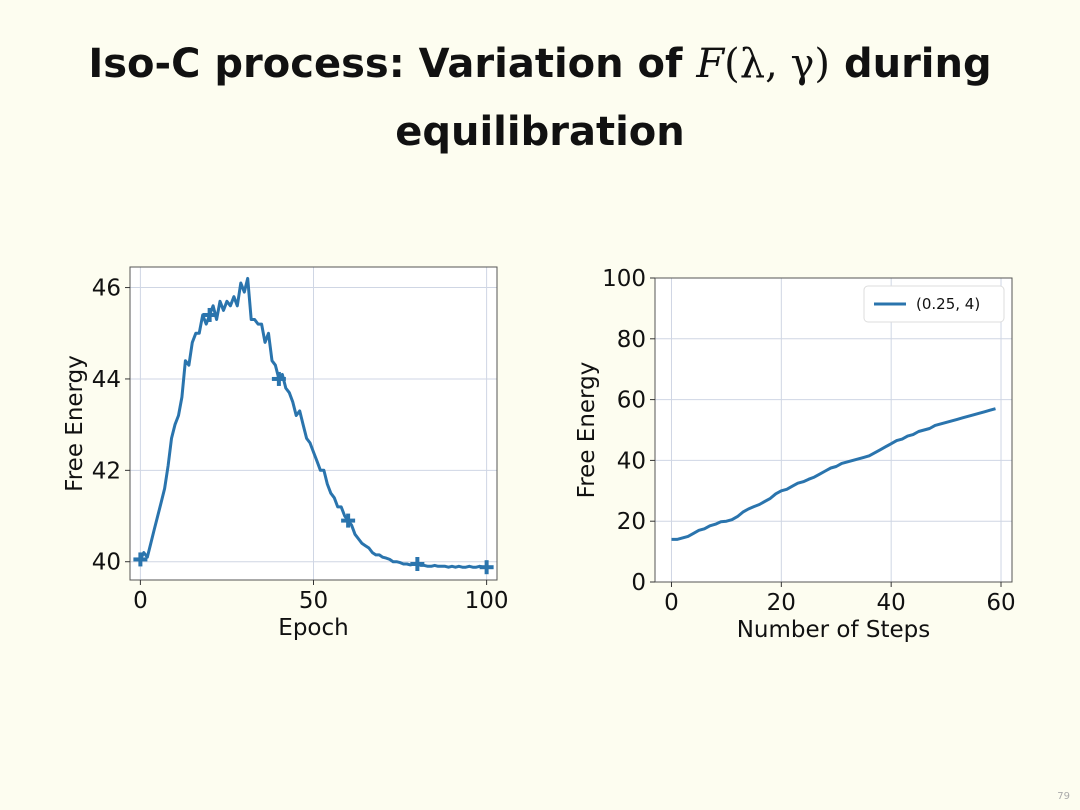 Image resolution: width=1080 pixels, height=810 pixels. I want to click on title-line-2: equilibration, so click(540, 132).